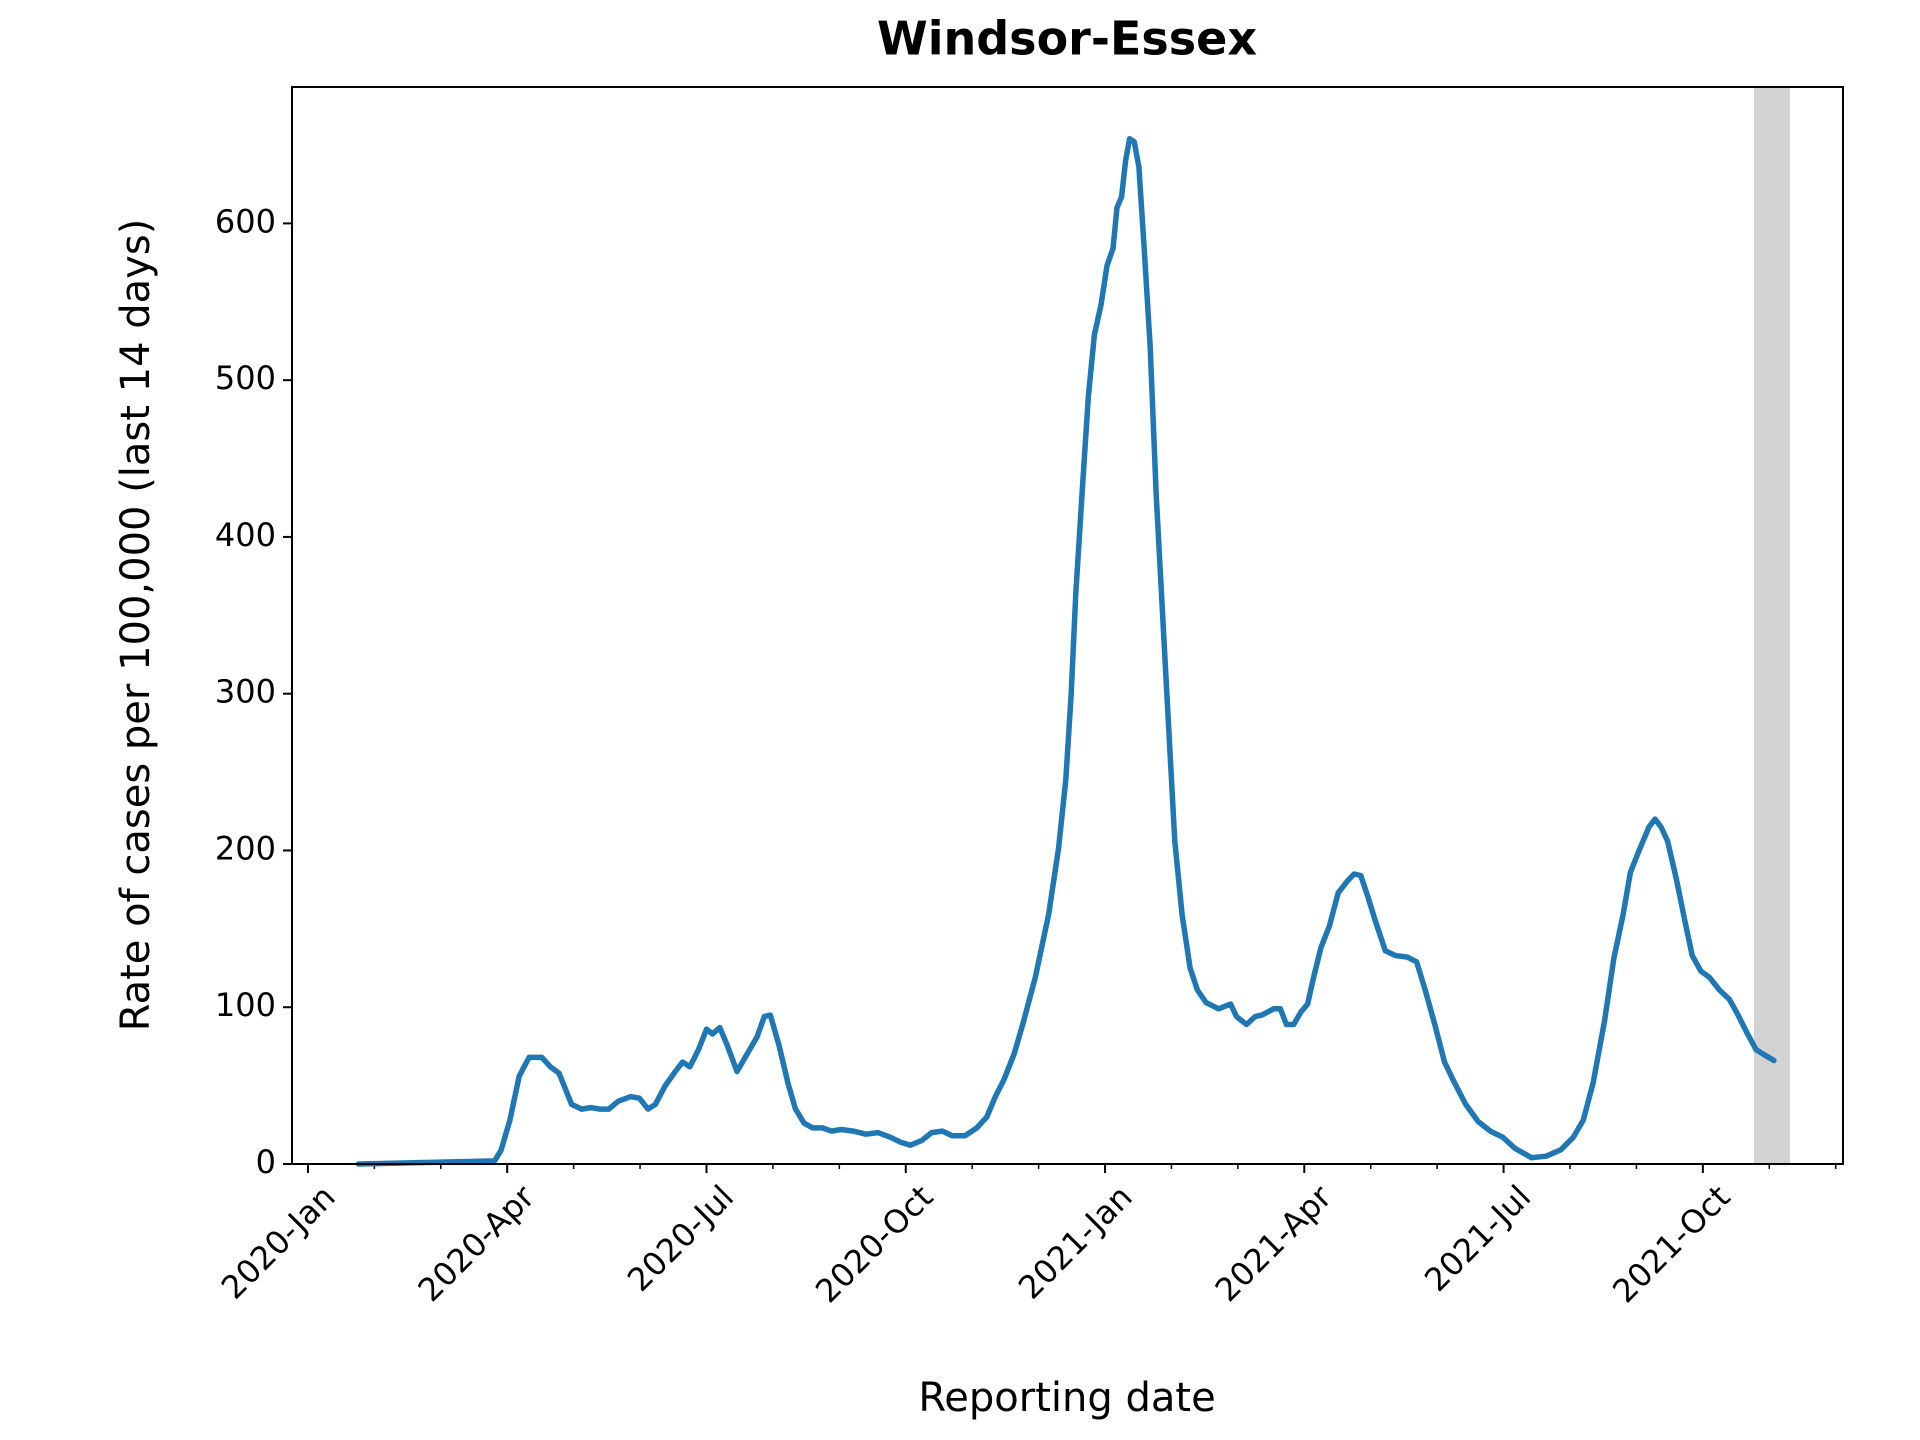 The image size is (1920, 1440). I want to click on y-tick-label: 300, so click(245, 692).